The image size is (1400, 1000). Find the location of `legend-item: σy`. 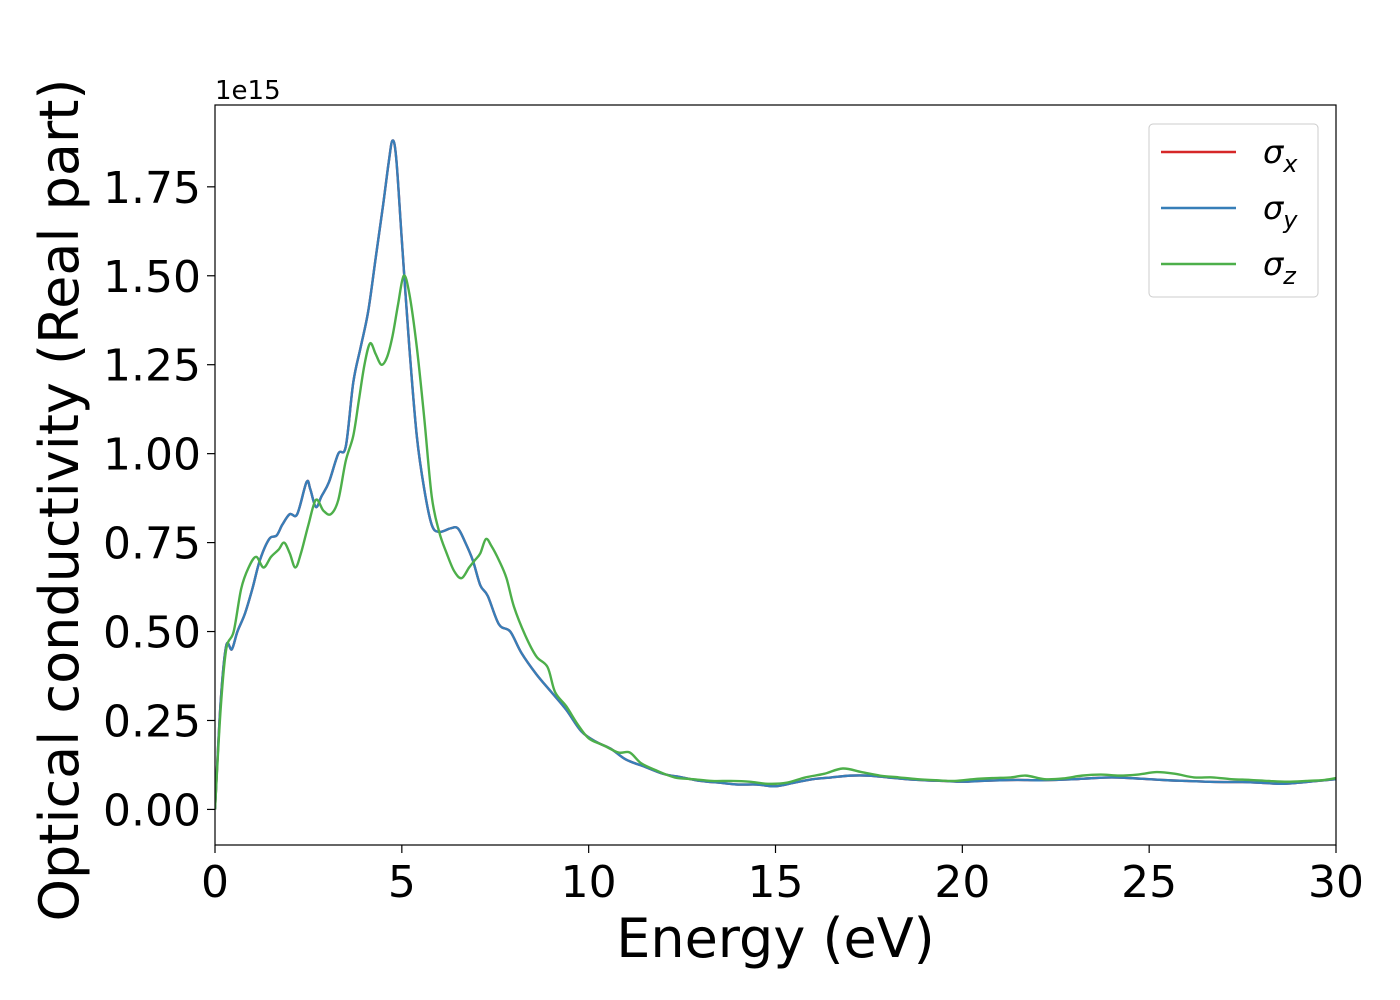

legend-item: σy is located at coordinates (1229, 211).